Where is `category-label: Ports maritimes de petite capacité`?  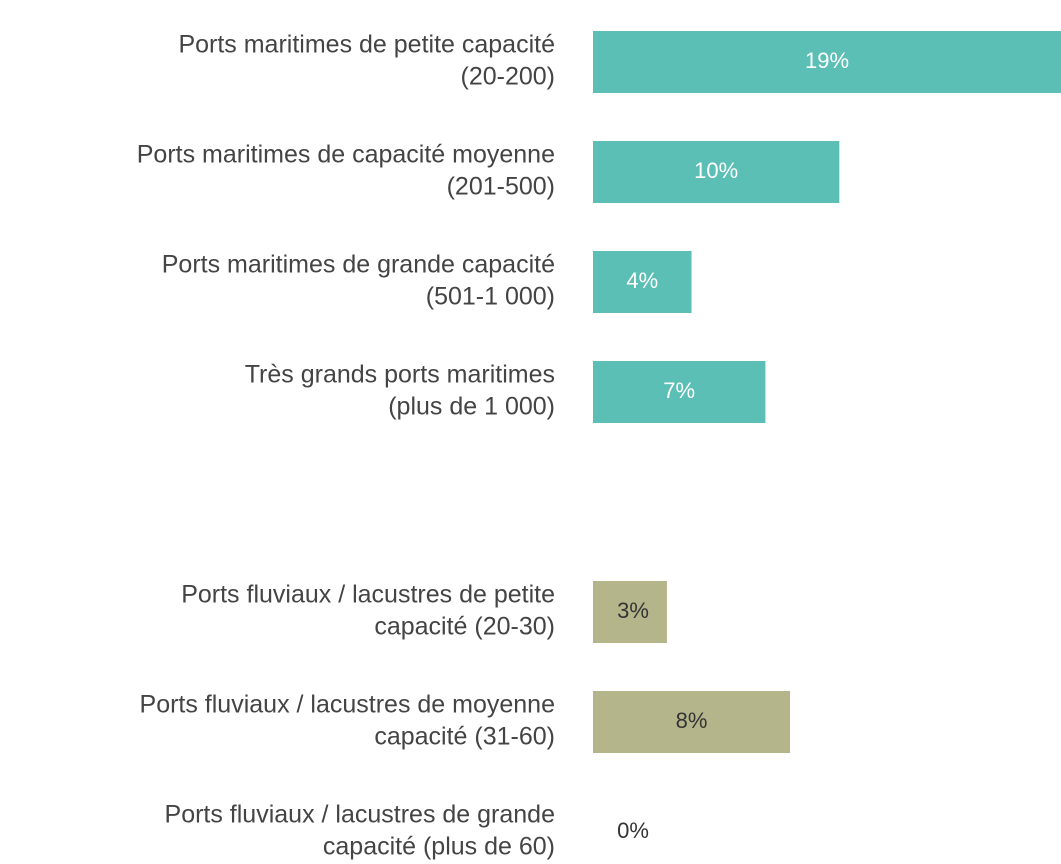 category-label: Ports maritimes de petite capacité is located at coordinates (366, 45).